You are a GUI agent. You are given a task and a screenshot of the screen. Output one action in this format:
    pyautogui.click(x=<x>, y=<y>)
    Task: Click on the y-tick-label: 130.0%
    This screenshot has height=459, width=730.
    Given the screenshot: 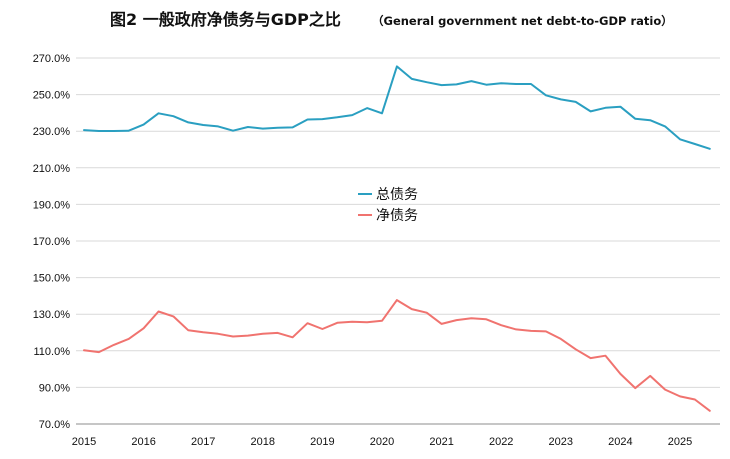 What is the action you would take?
    pyautogui.click(x=52, y=315)
    